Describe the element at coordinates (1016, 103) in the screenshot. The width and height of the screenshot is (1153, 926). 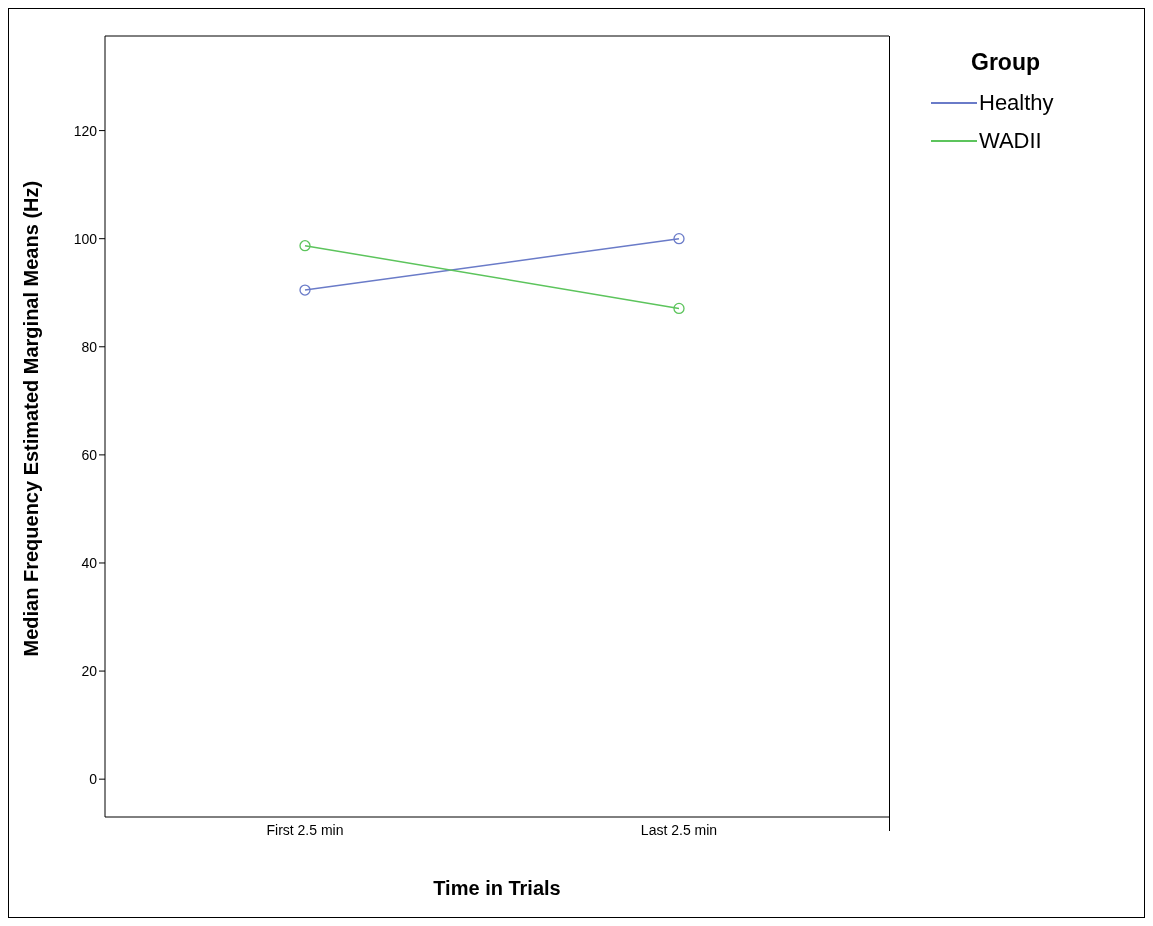
I see `legend-label: Healthy` at that location.